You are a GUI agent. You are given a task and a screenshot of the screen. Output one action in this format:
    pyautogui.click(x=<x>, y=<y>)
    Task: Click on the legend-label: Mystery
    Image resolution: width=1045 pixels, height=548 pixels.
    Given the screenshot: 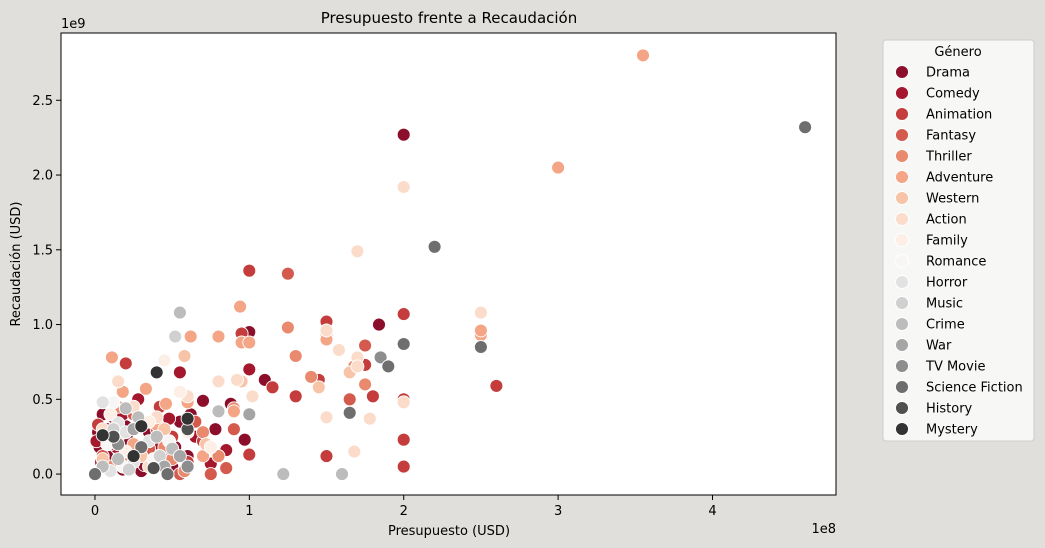 What is the action you would take?
    pyautogui.click(x=952, y=430)
    